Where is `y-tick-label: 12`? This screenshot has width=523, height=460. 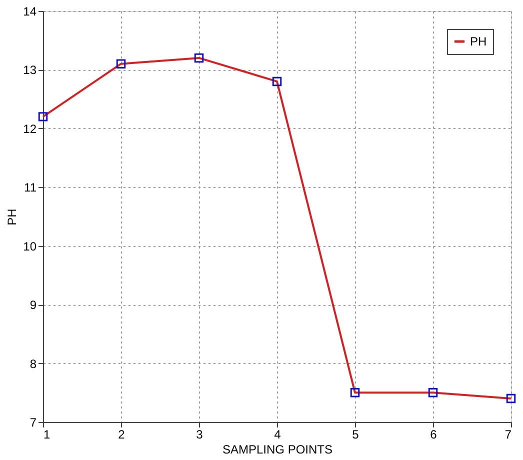
y-tick-label: 12 is located at coordinates (30, 129).